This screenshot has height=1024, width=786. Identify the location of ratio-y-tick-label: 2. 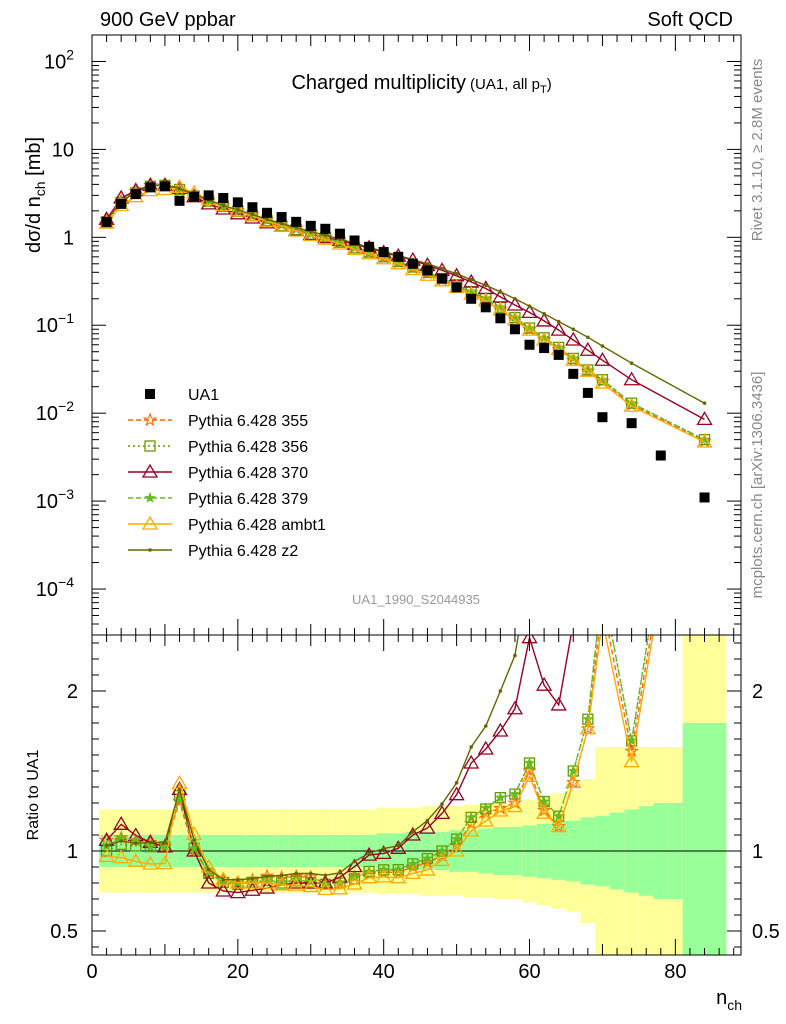
(72, 692).